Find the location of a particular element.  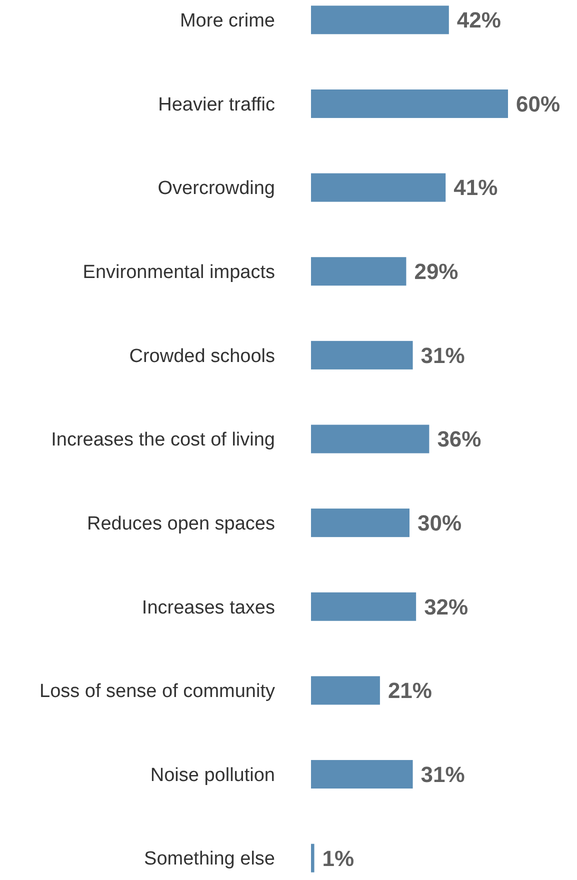

y-tick-label: Environmental impacts is located at coordinates (178, 273).